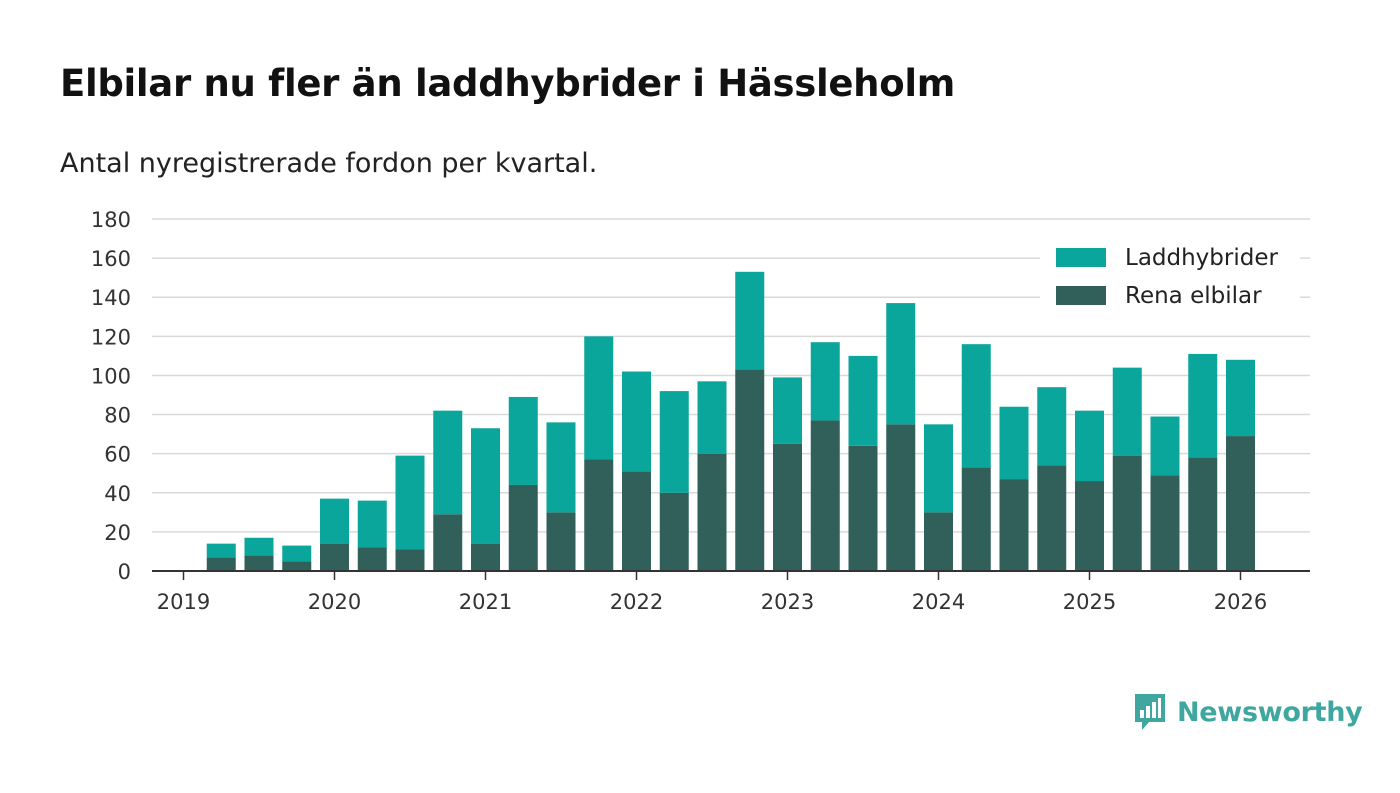 The image size is (1400, 793). I want to click on x-tick-label: 2024, so click(938, 602).